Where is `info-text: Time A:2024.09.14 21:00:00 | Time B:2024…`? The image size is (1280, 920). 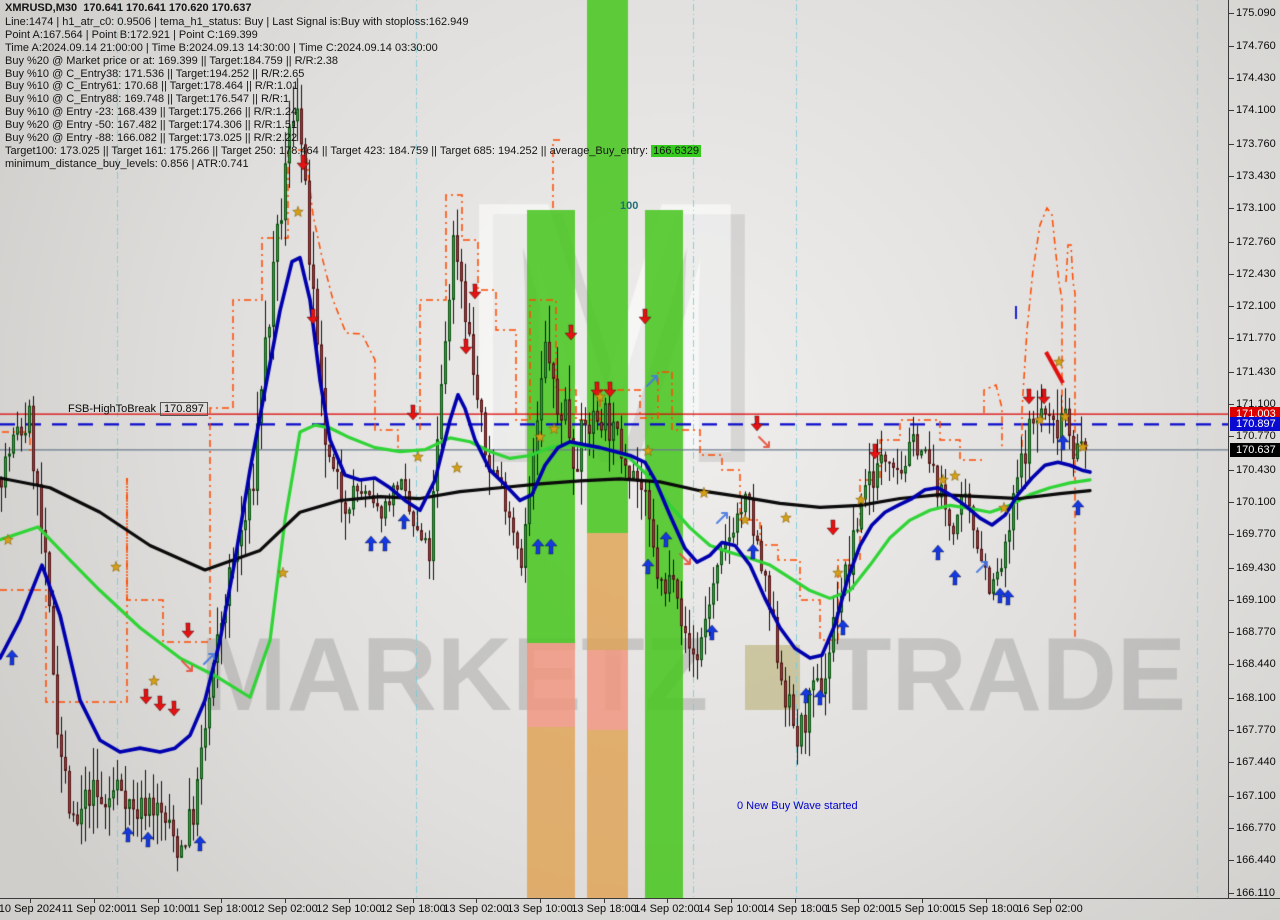
info-text: Time A:2024.09.14 21:00:00 | Time B:2024… is located at coordinates (221, 47).